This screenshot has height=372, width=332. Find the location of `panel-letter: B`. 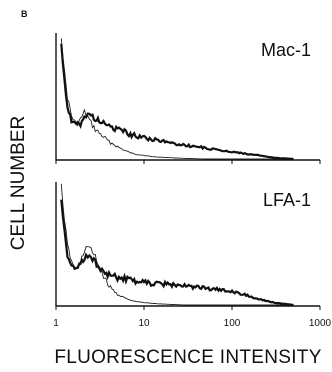

panel-letter: B is located at coordinates (24, 14).